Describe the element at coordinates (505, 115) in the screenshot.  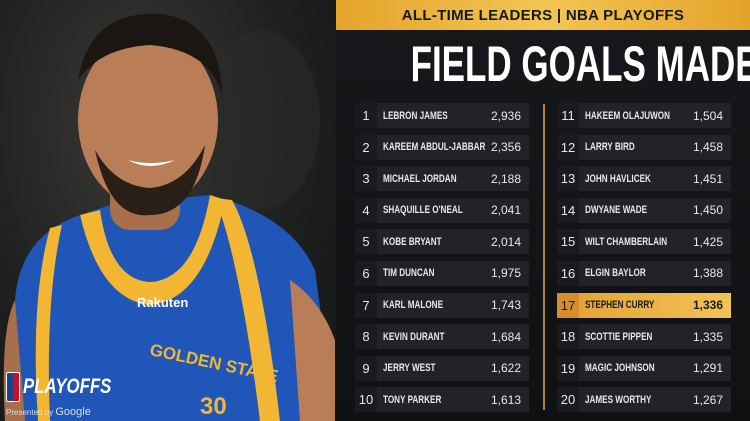
I see `field-goals-value: 2,936` at that location.